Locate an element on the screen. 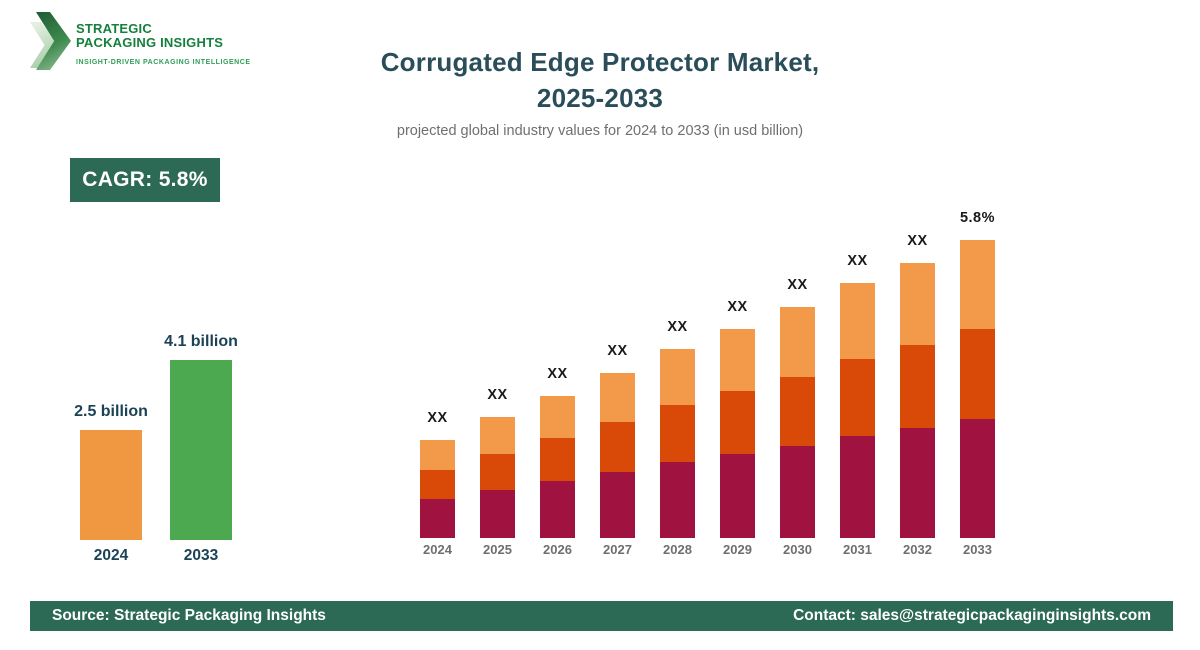  segment-bottom-2032 is located at coordinates (917, 483).